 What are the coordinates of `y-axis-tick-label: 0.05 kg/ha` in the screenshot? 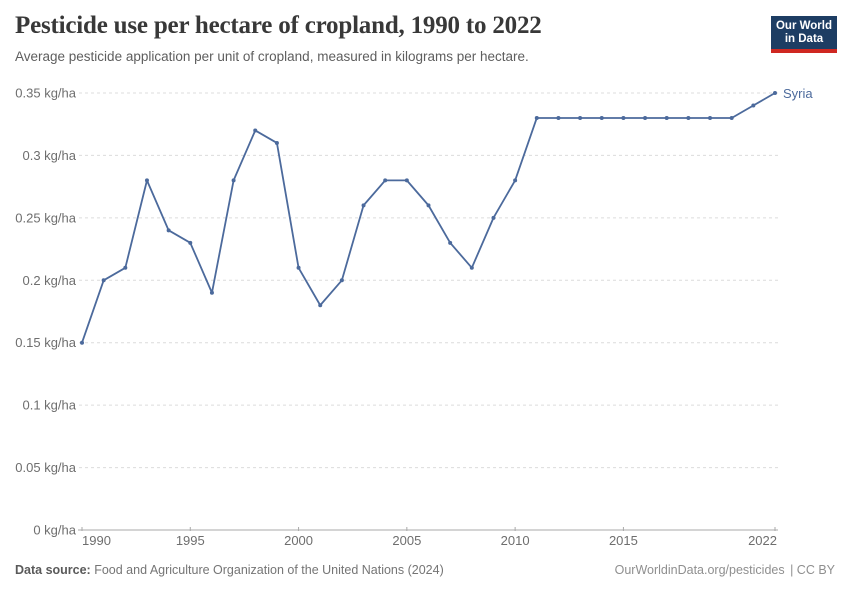 It's located at (45, 467).